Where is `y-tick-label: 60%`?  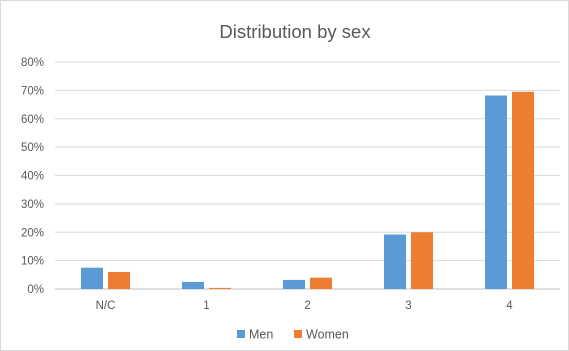
y-tick-label: 60% is located at coordinates (32, 120).